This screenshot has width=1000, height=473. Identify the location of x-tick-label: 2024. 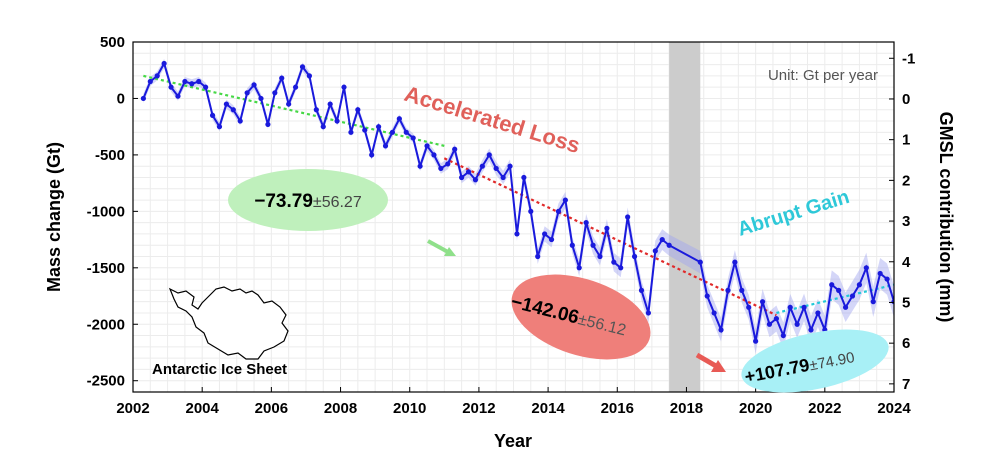
(894, 408).